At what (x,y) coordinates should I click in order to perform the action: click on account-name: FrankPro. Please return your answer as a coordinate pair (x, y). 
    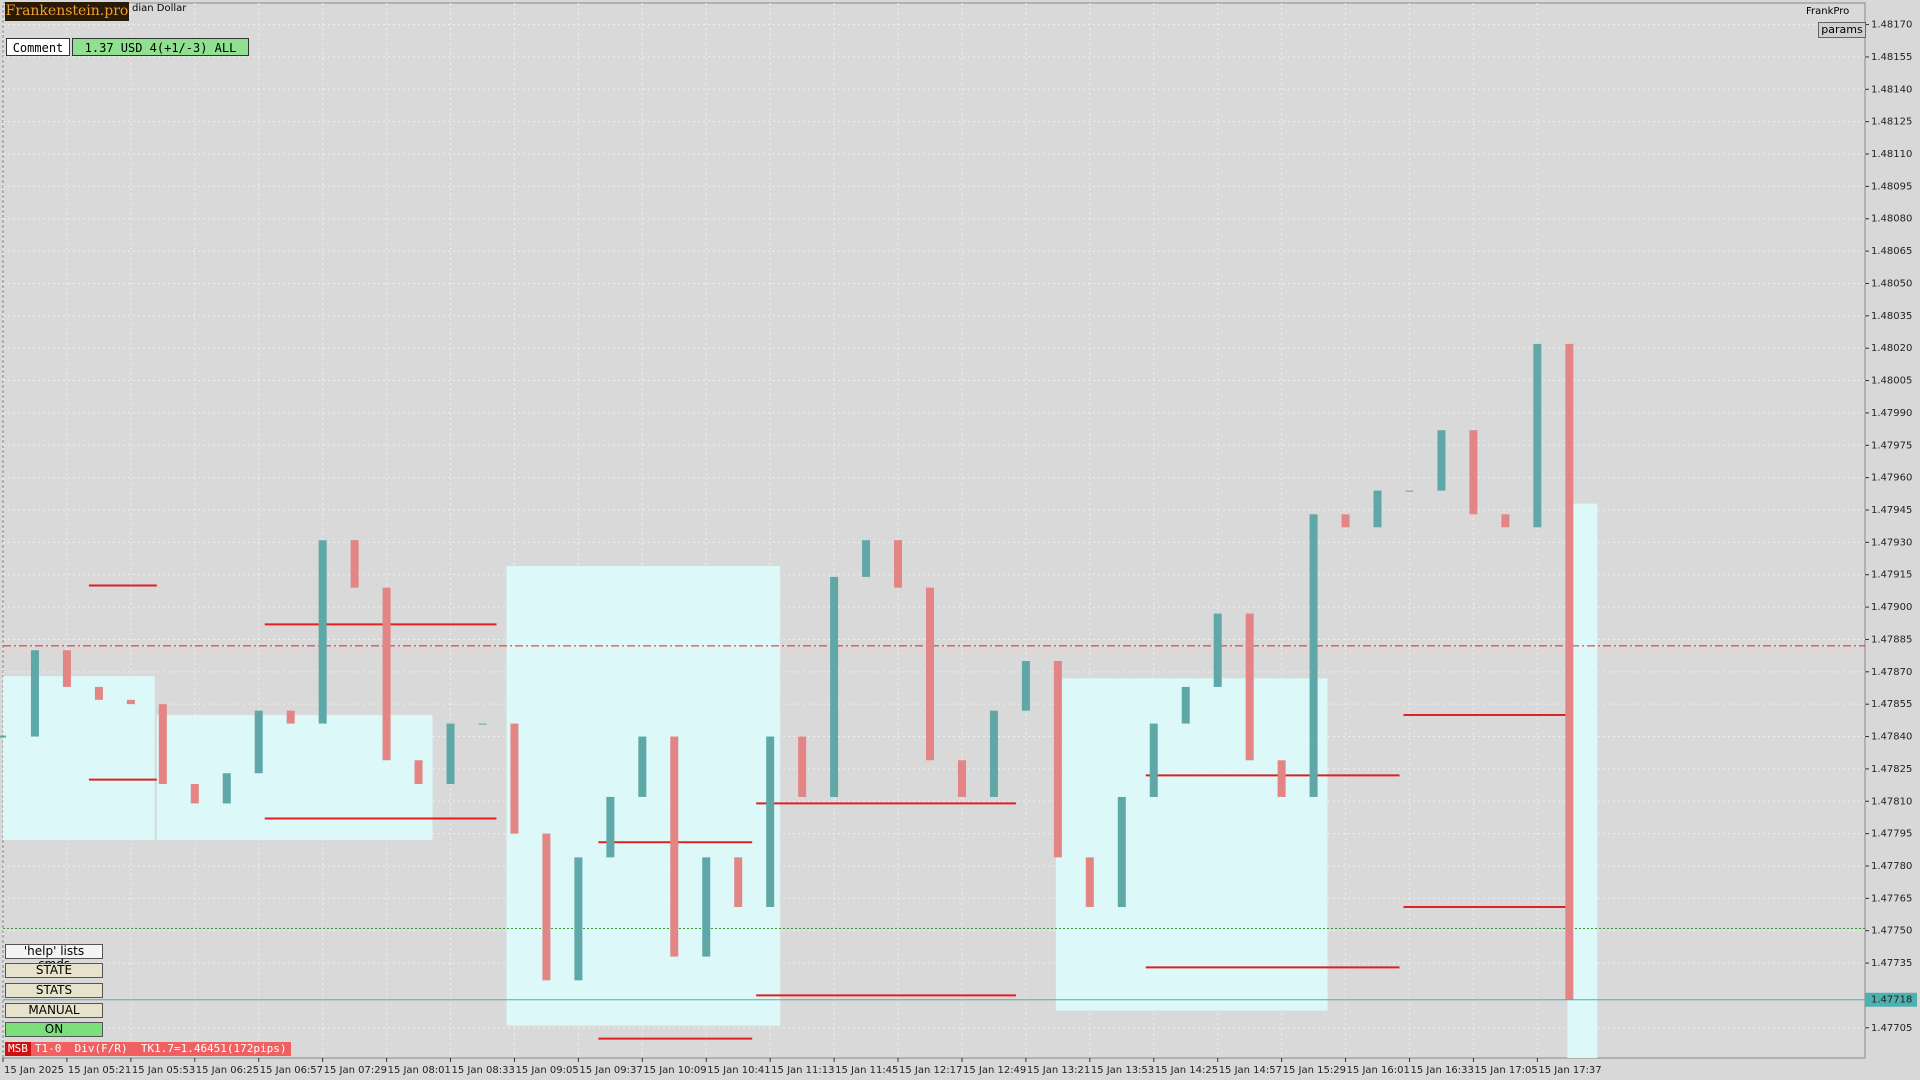
    Looking at the image, I should click on (1828, 11).